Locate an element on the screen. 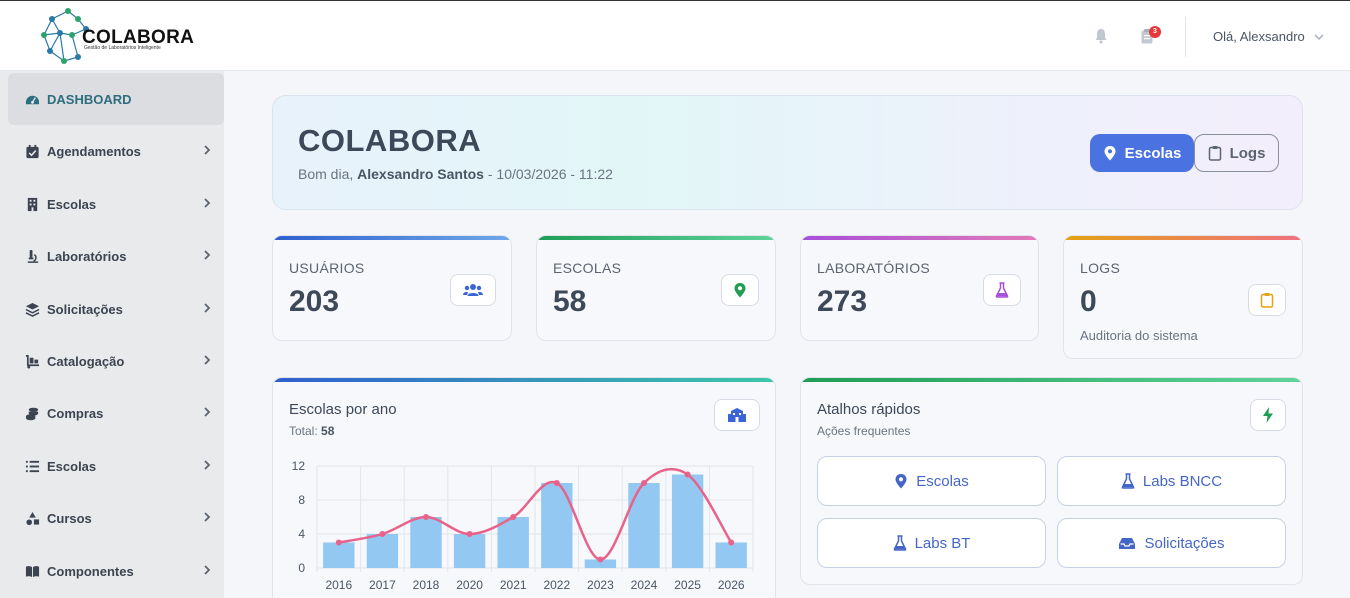 This screenshot has height=598, width=1350. shapes-icon is located at coordinates (32, 518).